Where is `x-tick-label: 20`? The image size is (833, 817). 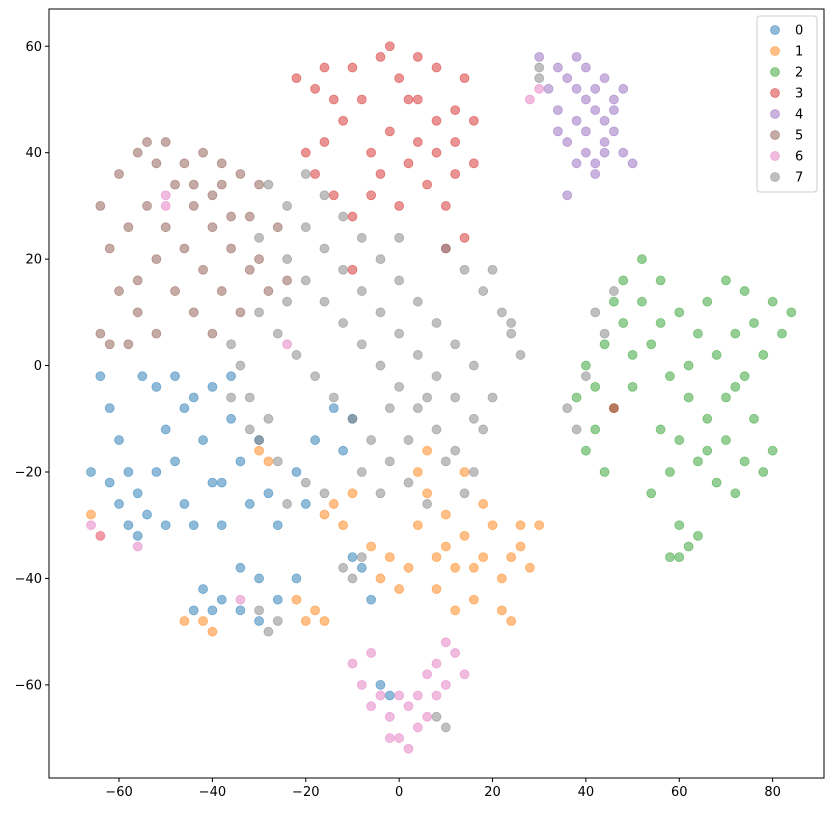 x-tick-label: 20 is located at coordinates (492, 792).